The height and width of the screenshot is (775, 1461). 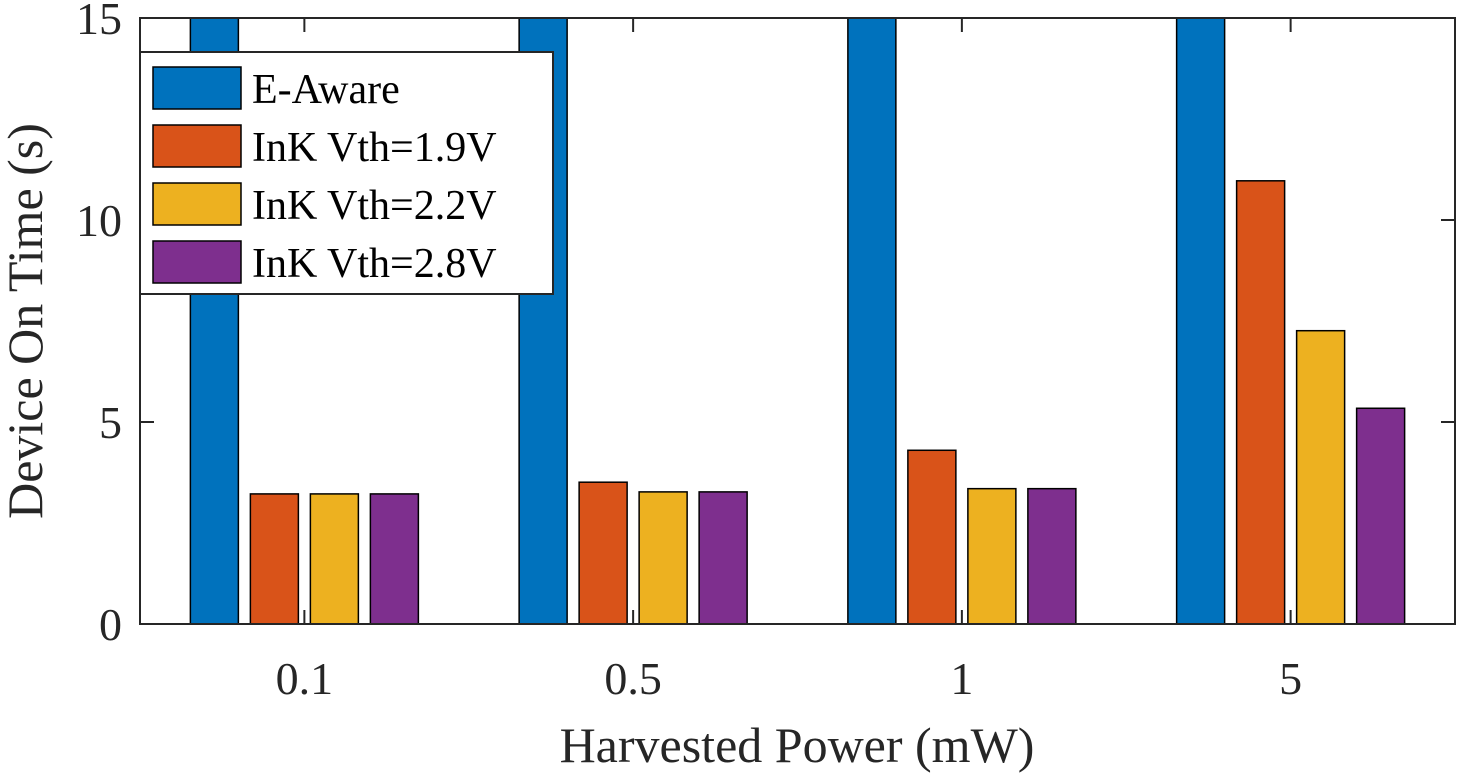 I want to click on x-axis-label: Harvested Power (mW), so click(x=797, y=745).